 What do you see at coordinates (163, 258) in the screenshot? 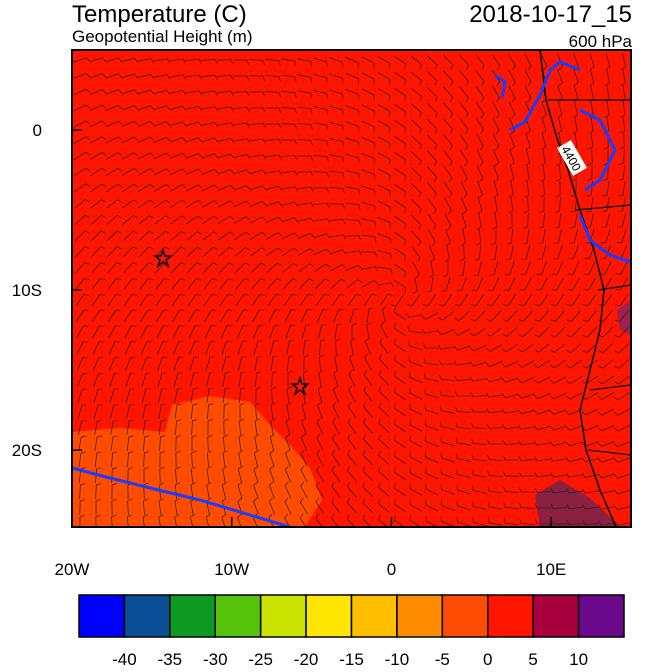
I see `star-marker` at bounding box center [163, 258].